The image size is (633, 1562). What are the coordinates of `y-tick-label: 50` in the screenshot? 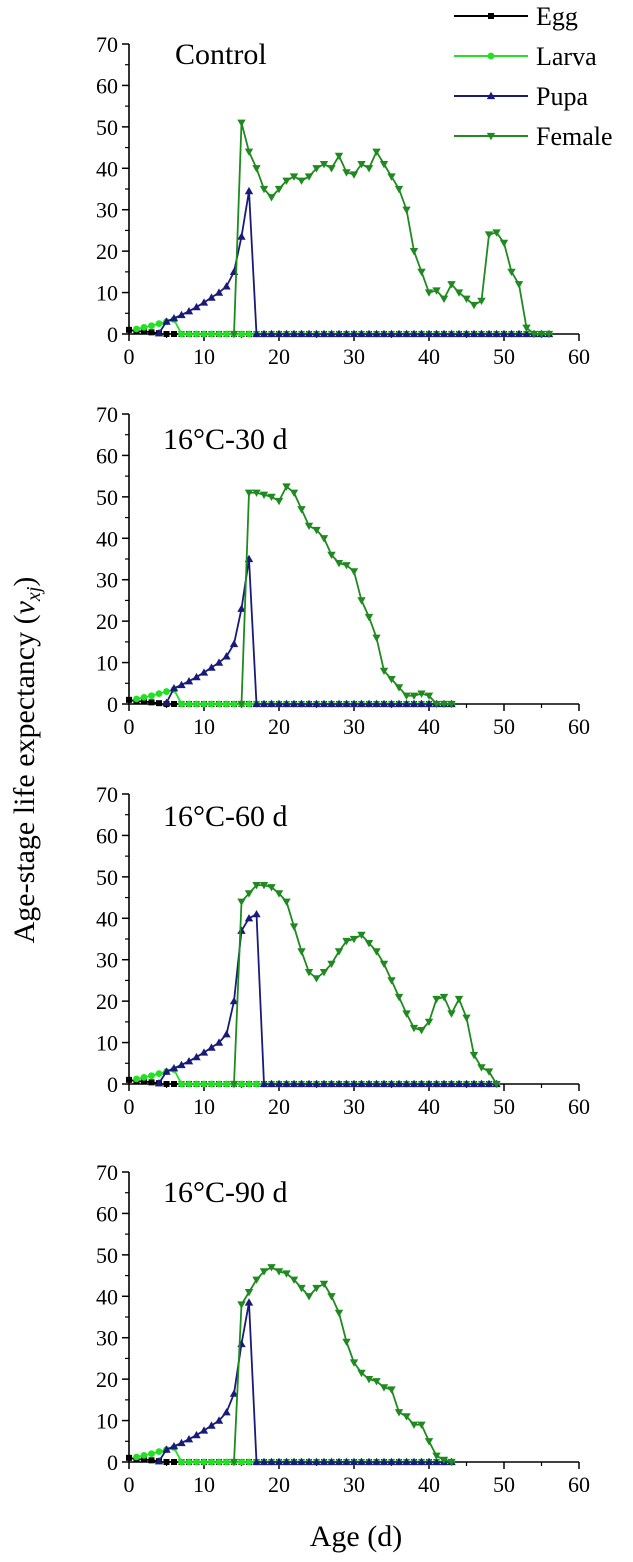 It's located at (107, 1255).